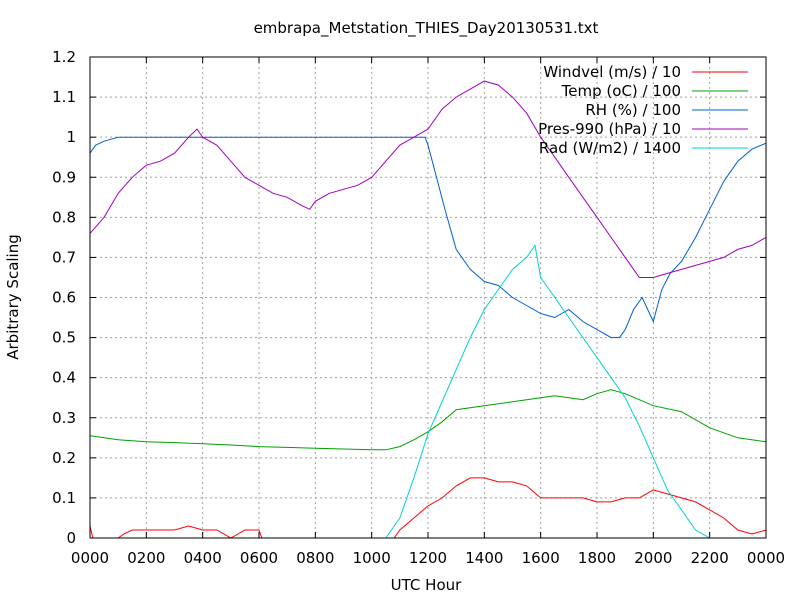 Image resolution: width=800 pixels, height=600 pixels. Describe the element at coordinates (64, 338) in the screenshot. I see `y-tick-label: 0.5` at that location.